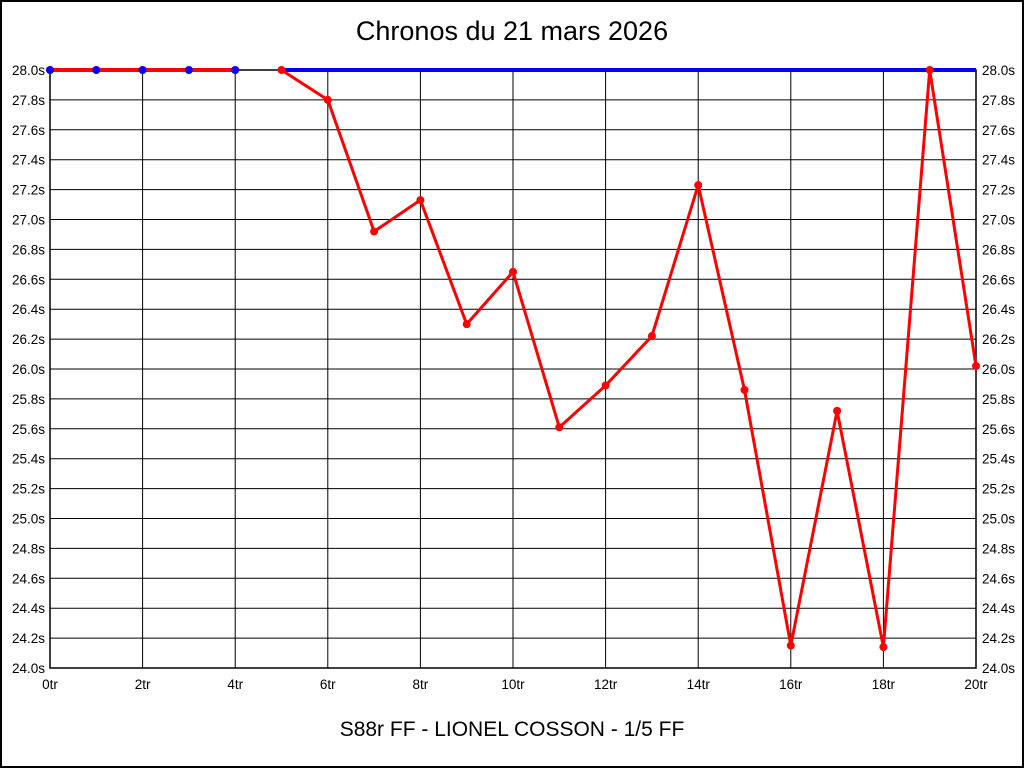 This screenshot has height=768, width=1024. Describe the element at coordinates (28, 339) in the screenshot. I see `y-tick-label-left: 26.2s` at that location.